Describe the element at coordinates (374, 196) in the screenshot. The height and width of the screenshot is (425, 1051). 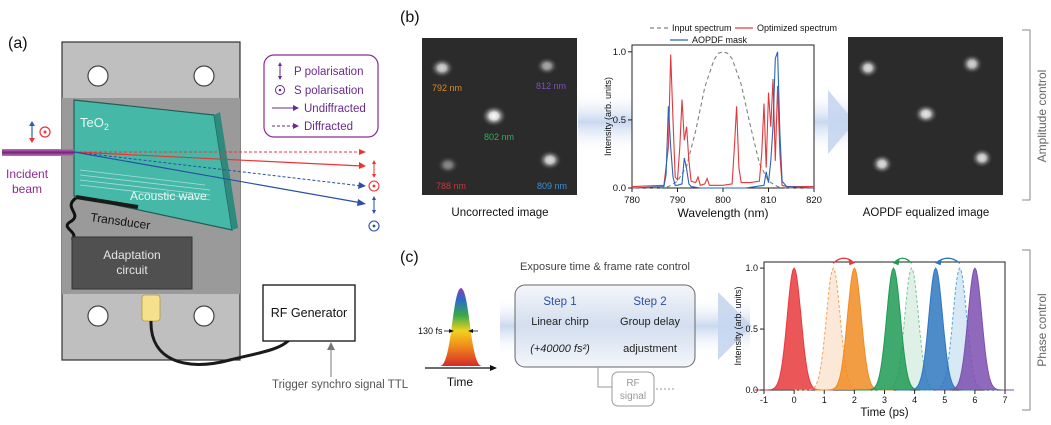
I see `output-polarization-icons` at that location.